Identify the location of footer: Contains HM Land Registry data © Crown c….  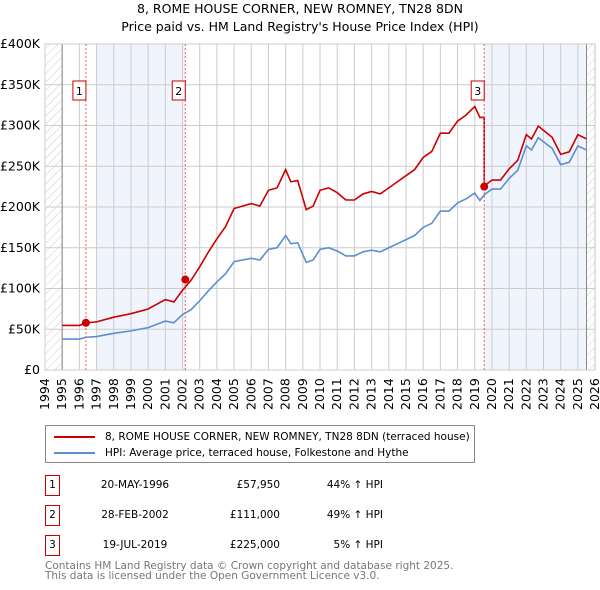
(249, 571).